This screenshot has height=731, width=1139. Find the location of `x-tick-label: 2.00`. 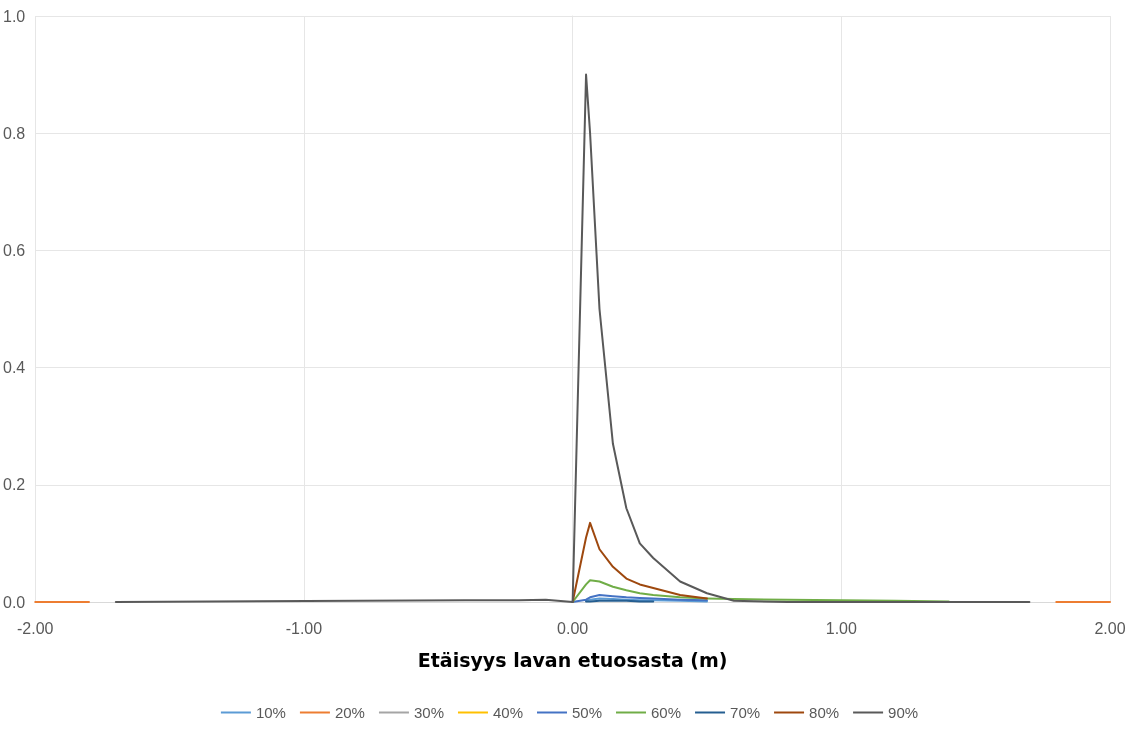

x-tick-label: 2.00 is located at coordinates (1110, 628).